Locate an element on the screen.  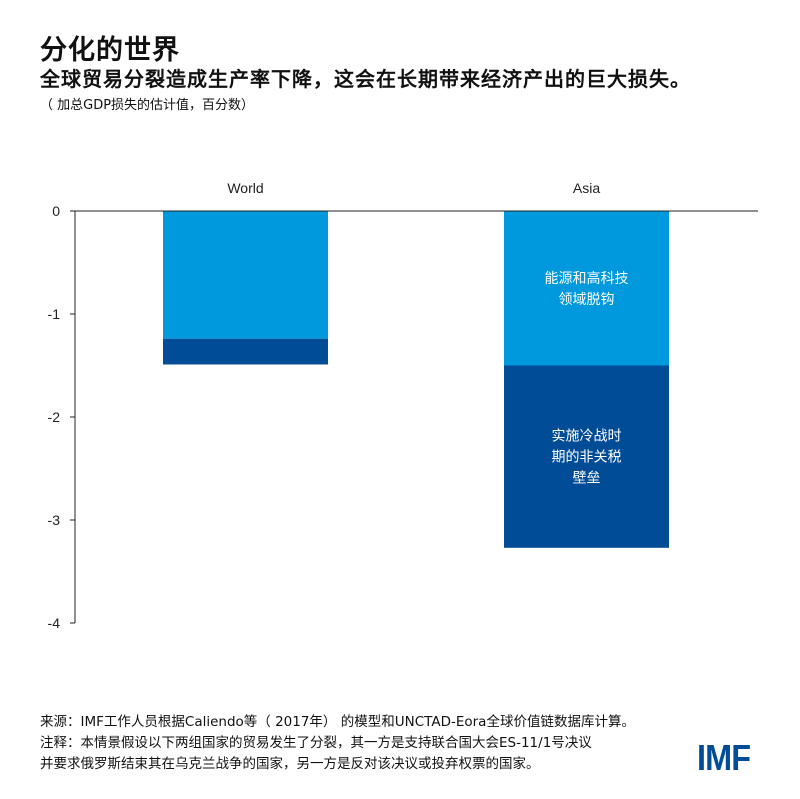
y-tick-label: -1 is located at coordinates (54, 314).